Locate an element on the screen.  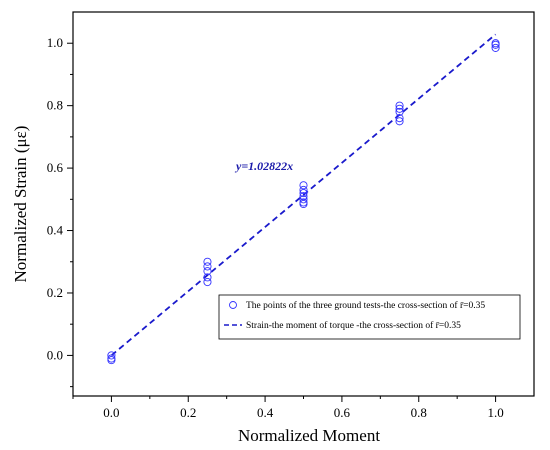
x-tick-label: 1.0 is located at coordinates (495, 412).